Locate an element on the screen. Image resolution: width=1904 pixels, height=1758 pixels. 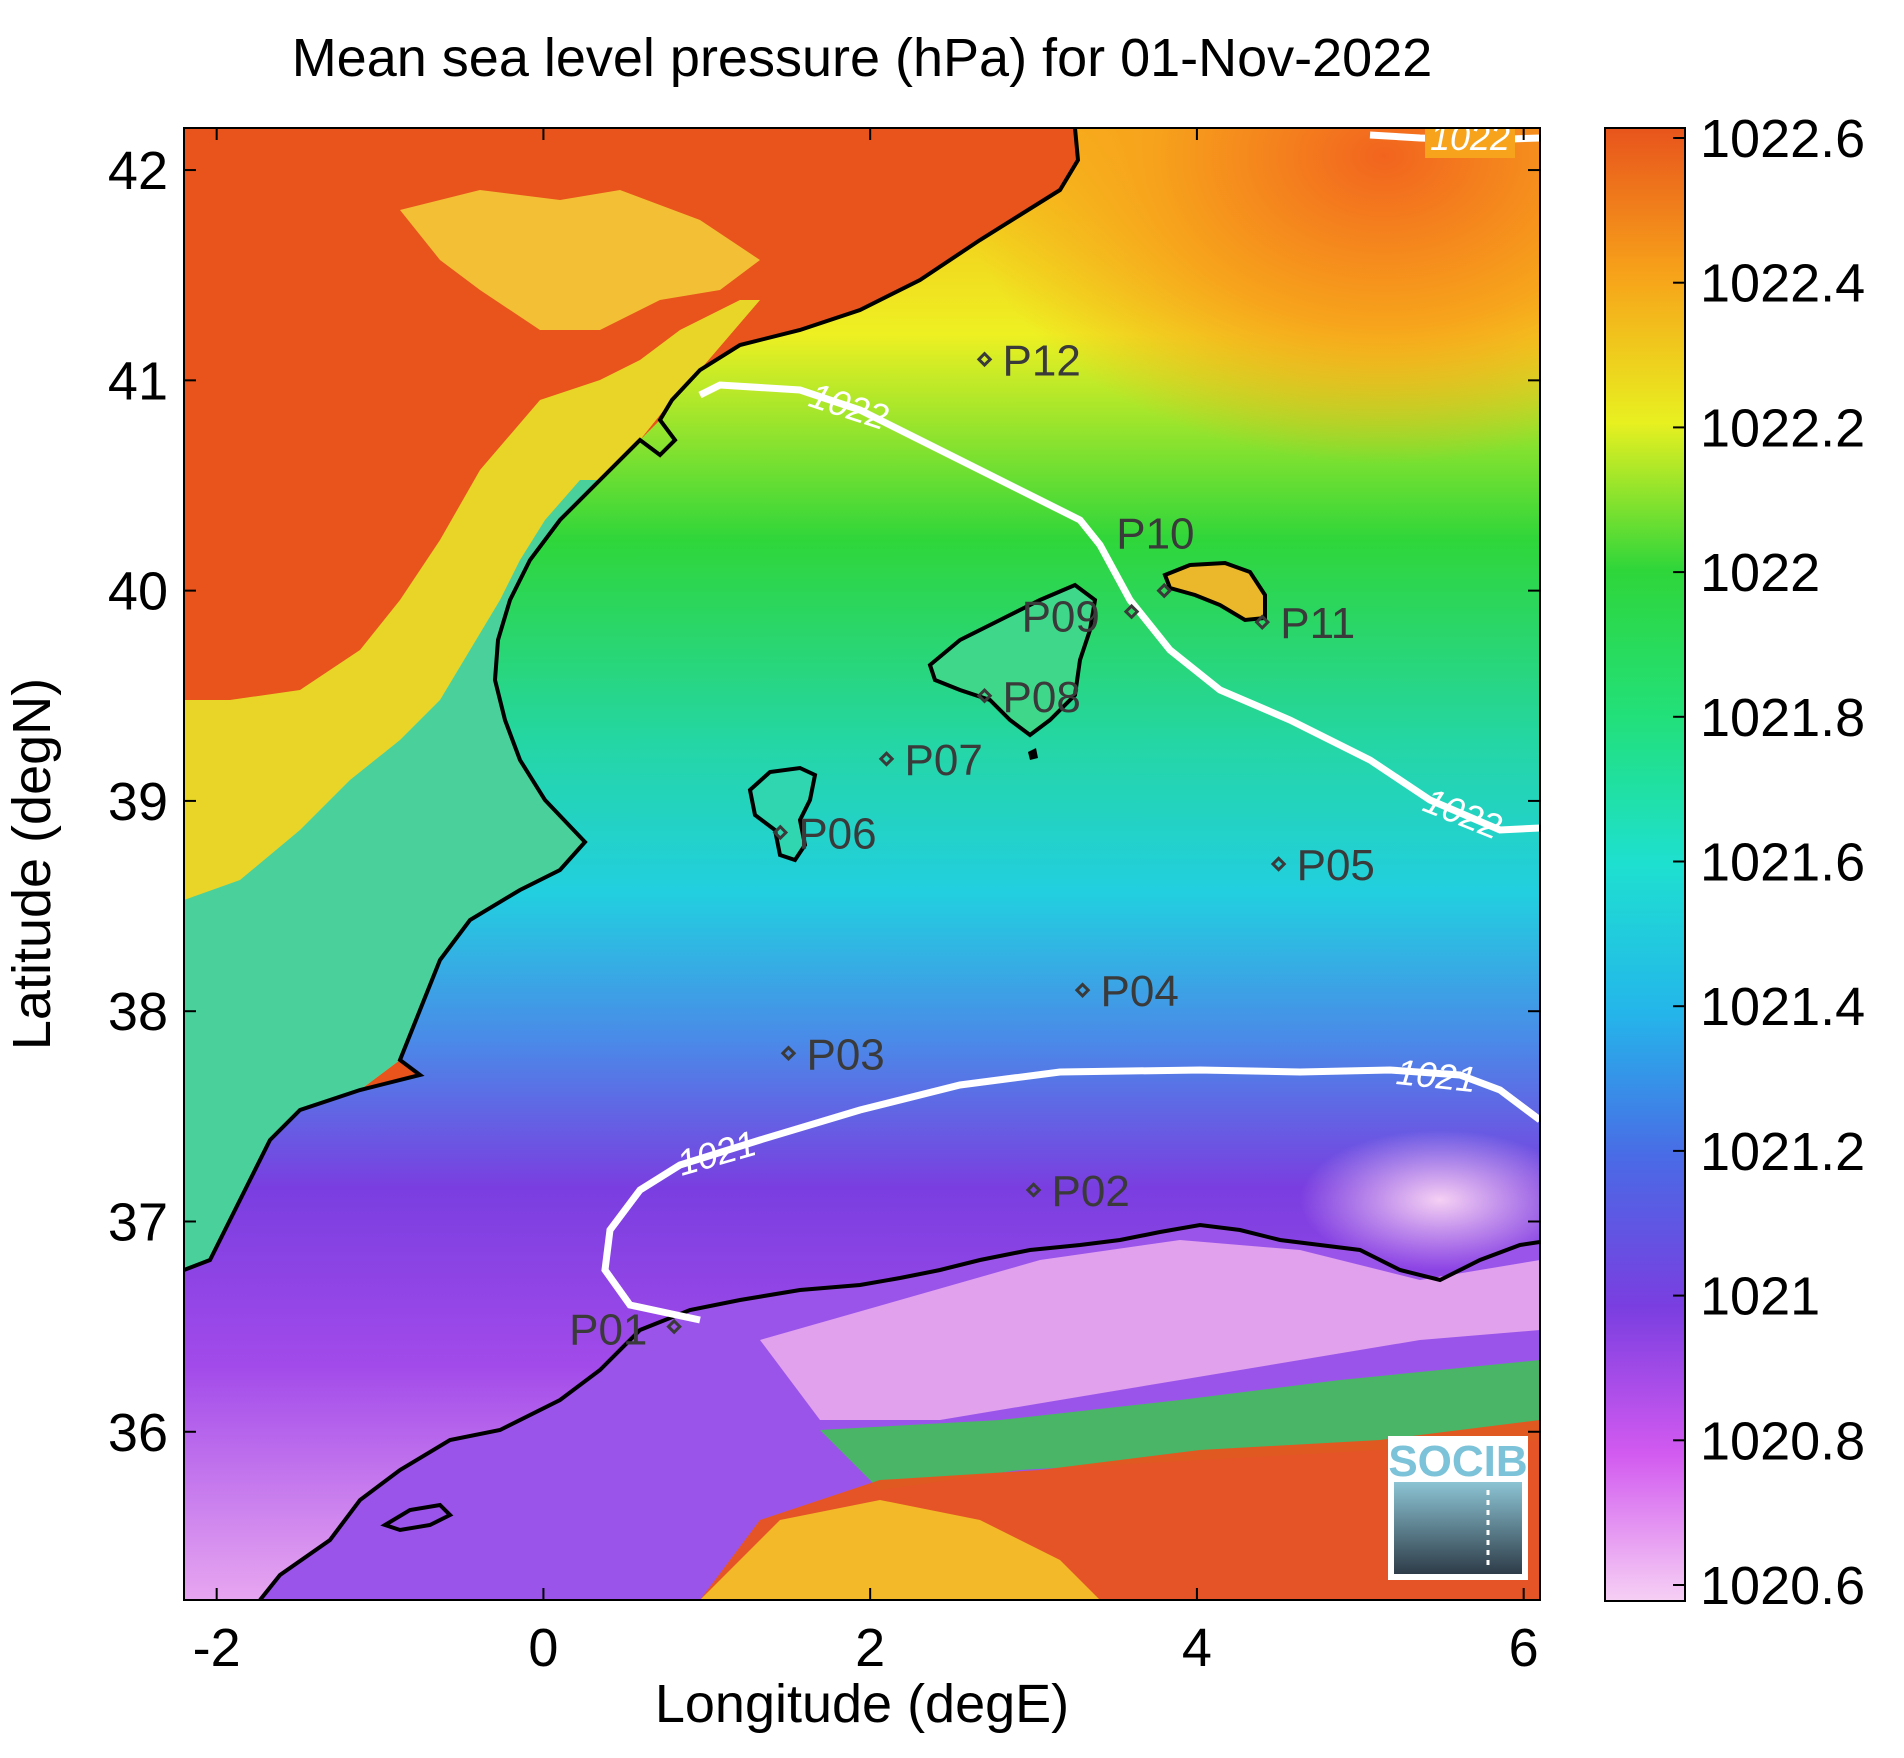
highland-patch is located at coordinates (580, 260).